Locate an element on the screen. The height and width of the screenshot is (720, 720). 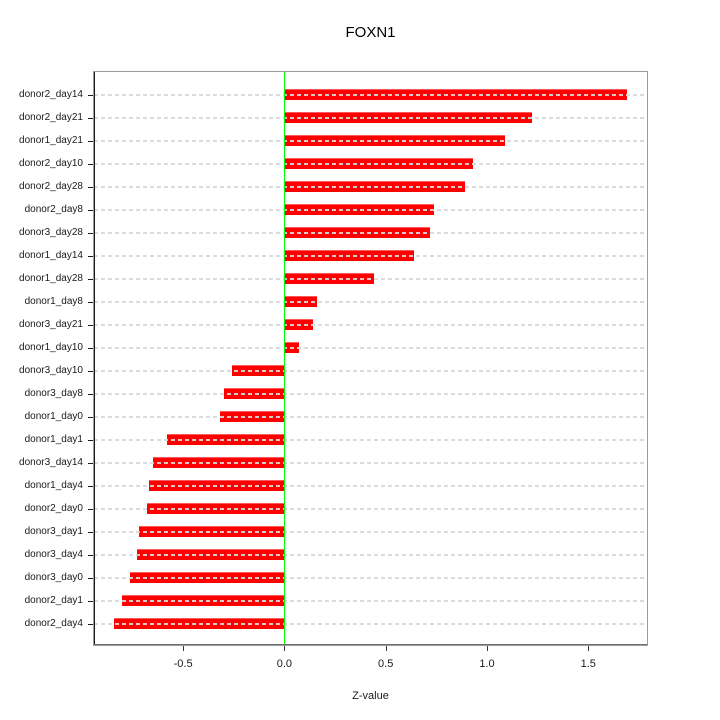
category-label: donor3_day8 is located at coordinates (53, 393).